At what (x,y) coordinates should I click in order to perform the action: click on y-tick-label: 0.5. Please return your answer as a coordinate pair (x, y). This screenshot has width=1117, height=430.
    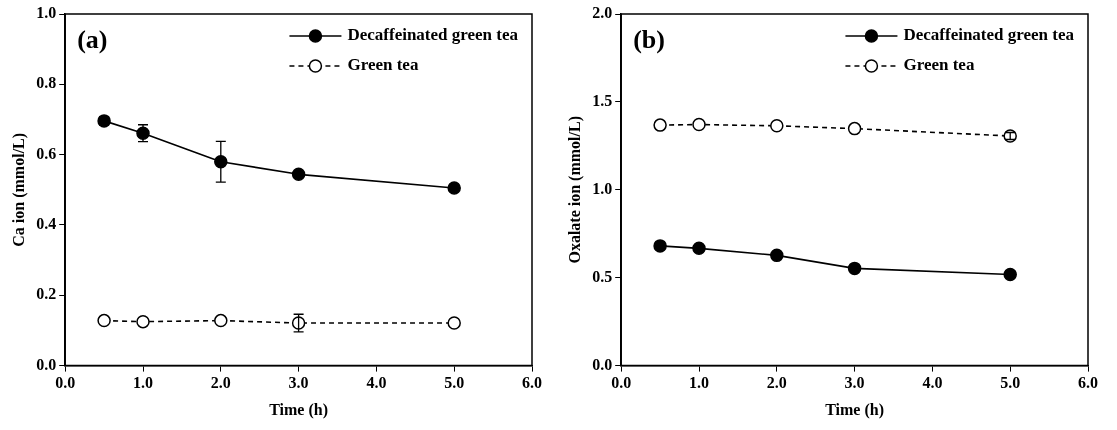
    Looking at the image, I should click on (602, 276).